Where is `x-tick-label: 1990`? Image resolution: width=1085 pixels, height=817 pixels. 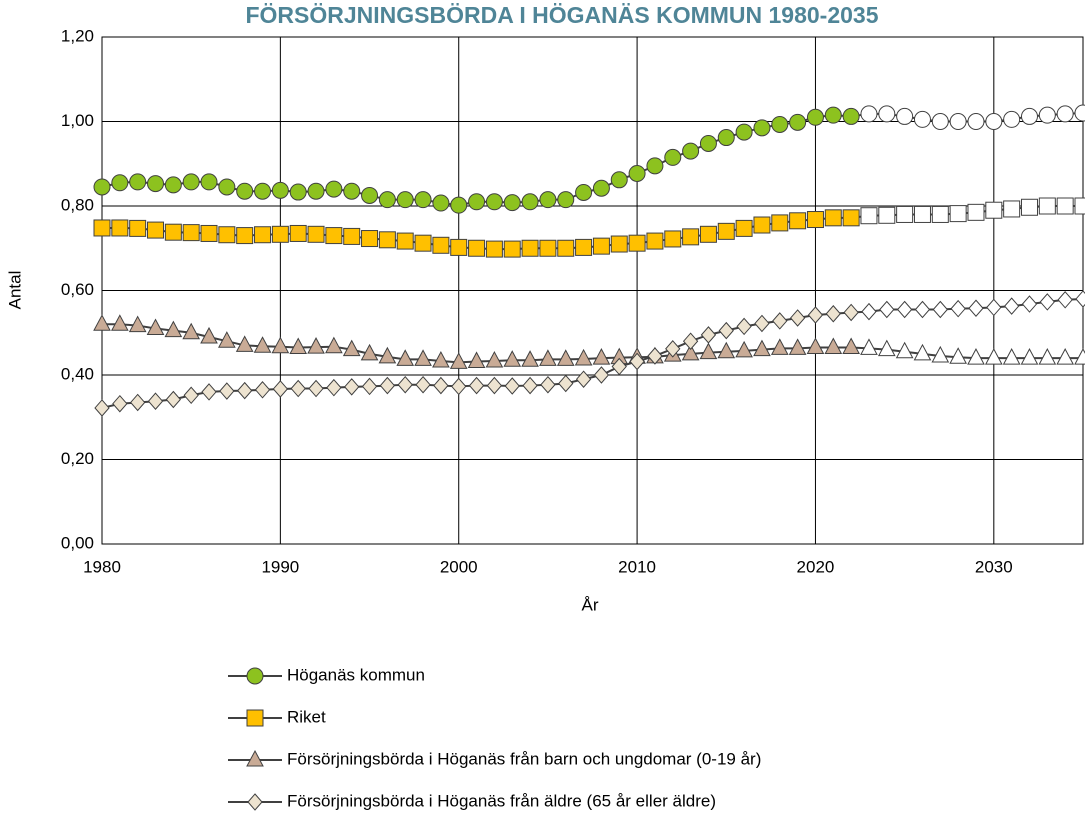
x-tick-label: 1990 is located at coordinates (280, 566).